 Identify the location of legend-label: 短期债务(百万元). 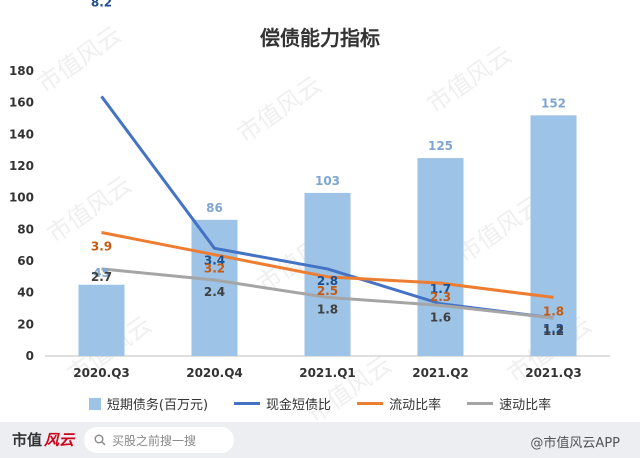
(157, 405).